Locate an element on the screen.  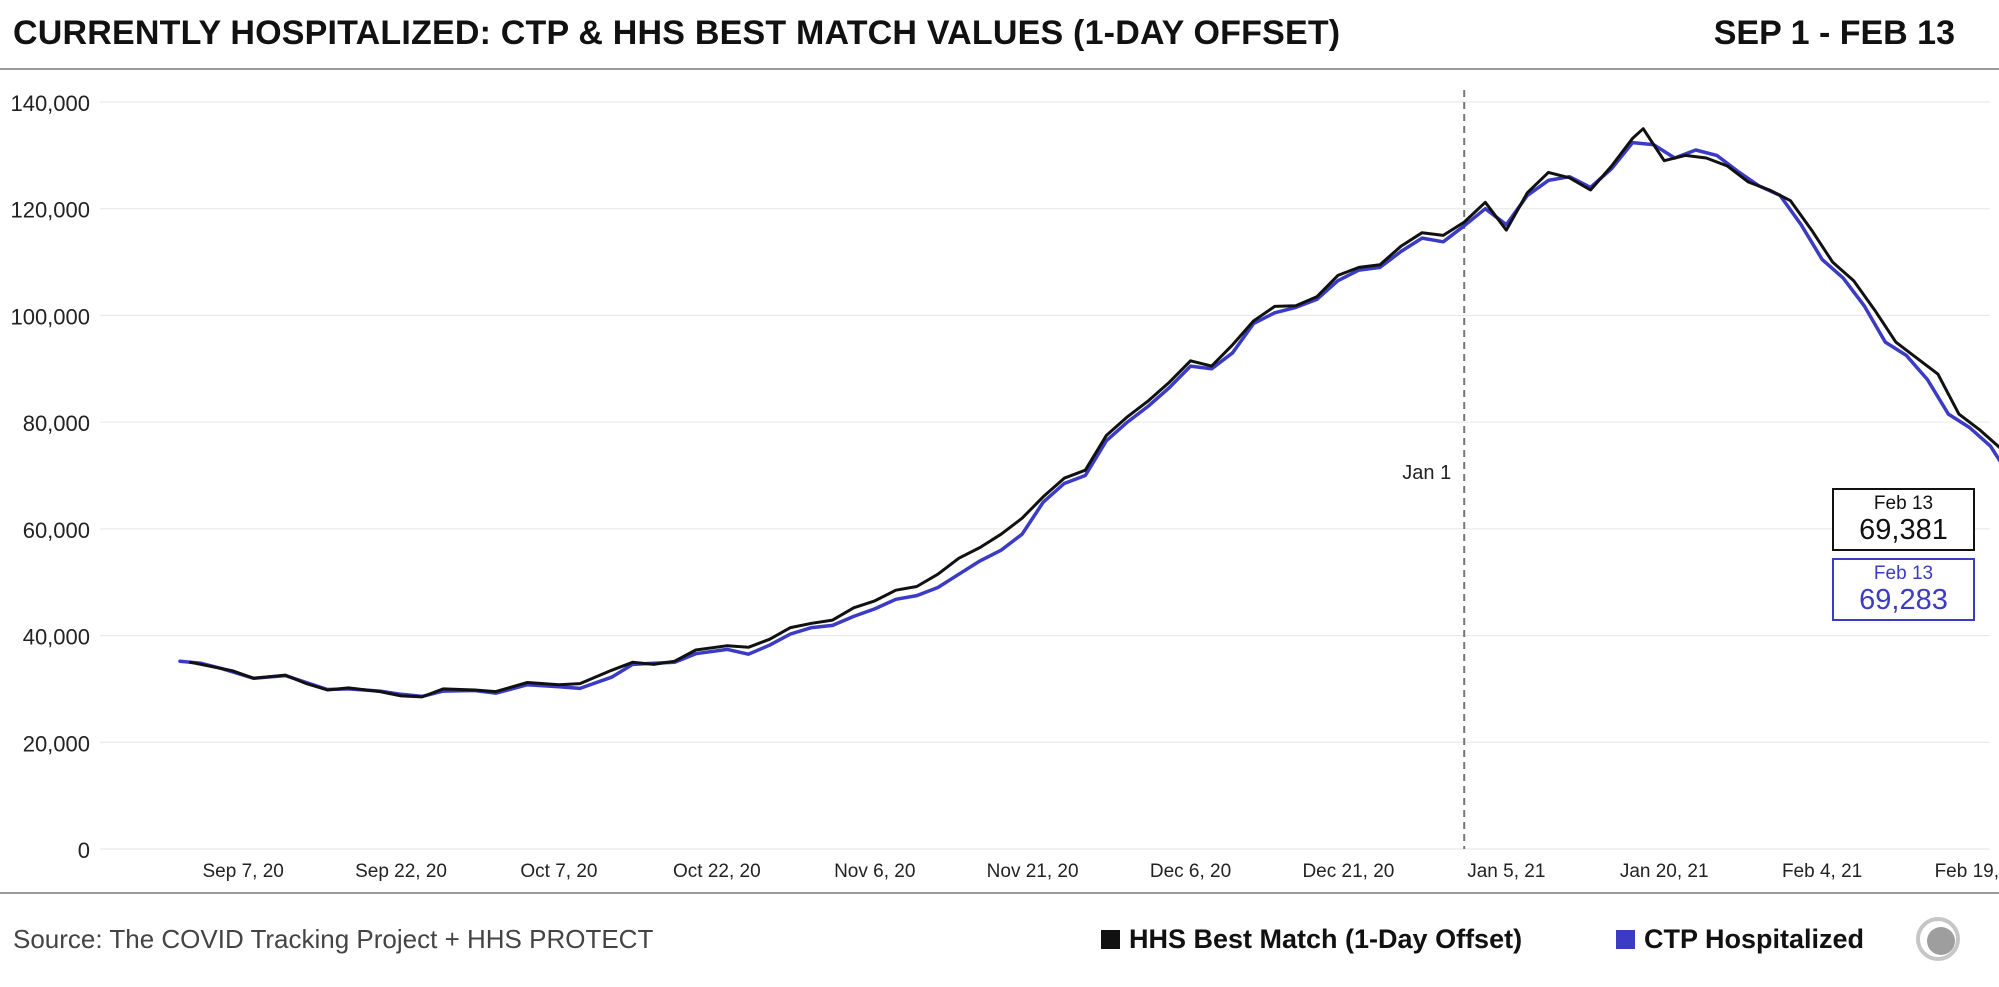
legend-item-ctp: CTP Hospitalized is located at coordinates (1740, 939).